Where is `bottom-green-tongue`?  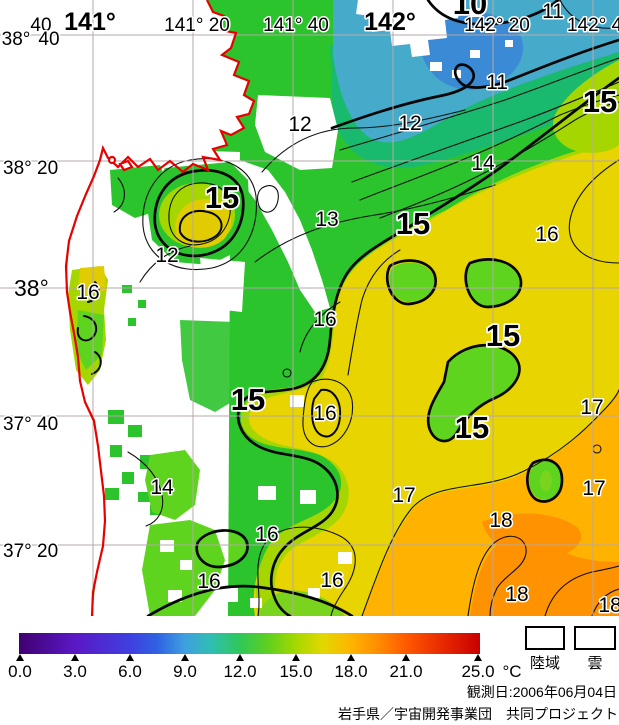 bottom-green-tongue is located at coordinates (301, 603).